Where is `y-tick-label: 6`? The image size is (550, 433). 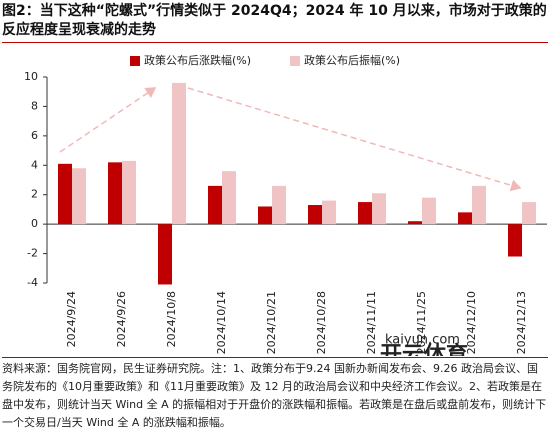
y-tick-label: 6 is located at coordinates (34, 135).